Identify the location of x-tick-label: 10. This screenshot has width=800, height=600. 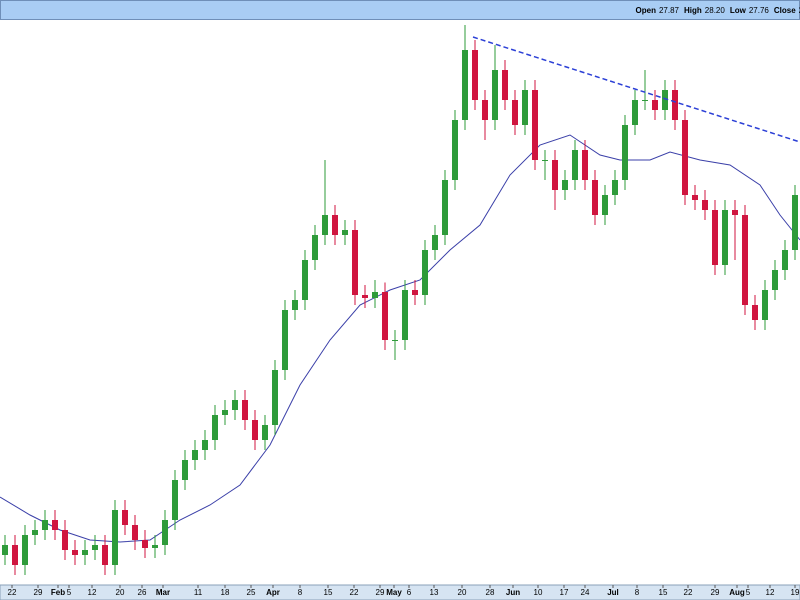
(538, 592).